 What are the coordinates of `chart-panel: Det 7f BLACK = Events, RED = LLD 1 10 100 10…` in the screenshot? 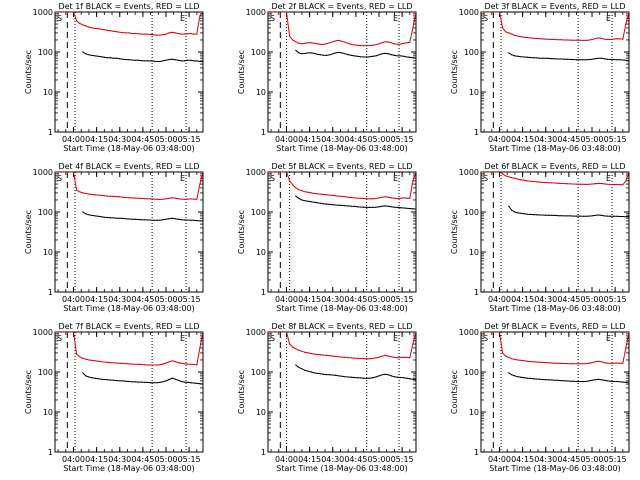 It's located at (114, 397).